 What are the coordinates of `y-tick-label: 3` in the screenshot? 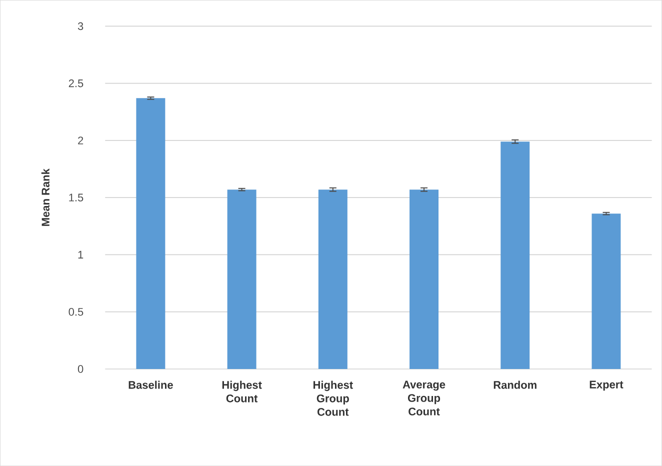 It's located at (81, 26).